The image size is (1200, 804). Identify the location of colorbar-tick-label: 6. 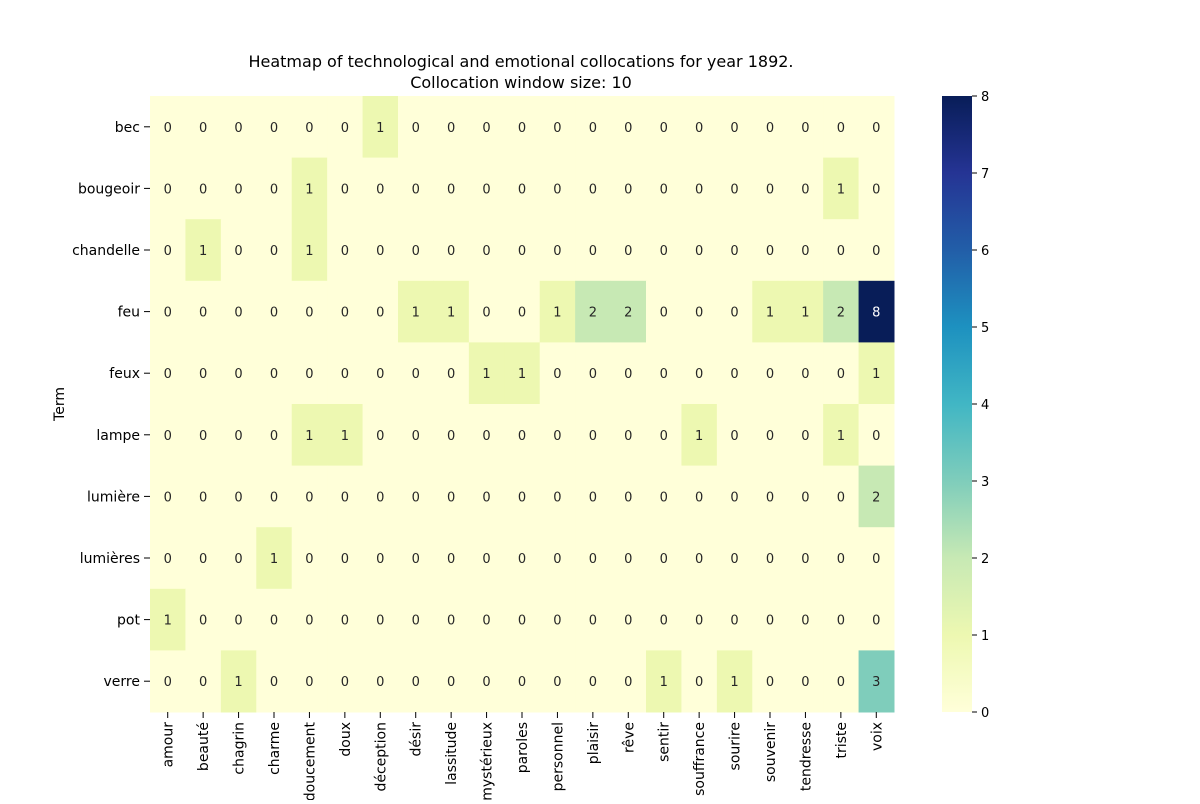
(985, 251).